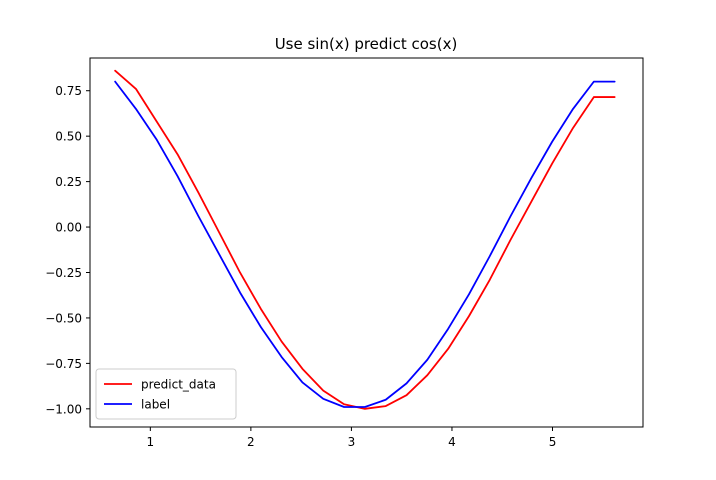  What do you see at coordinates (352, 442) in the screenshot?
I see `x-tick-label: 3` at bounding box center [352, 442].